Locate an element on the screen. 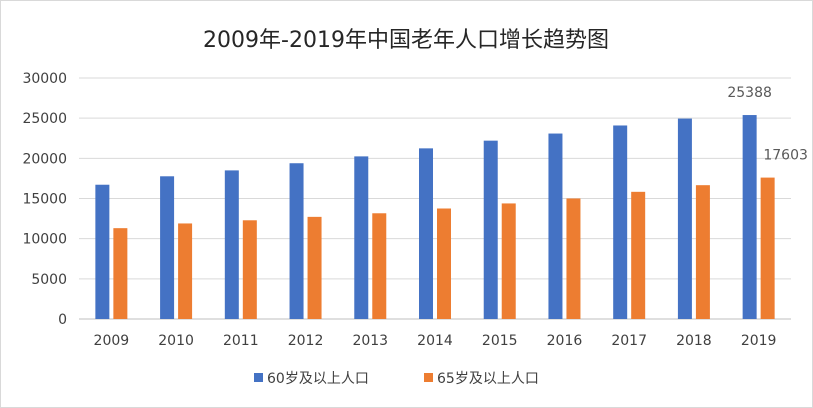  bar-60plus-2017 is located at coordinates (620, 222).